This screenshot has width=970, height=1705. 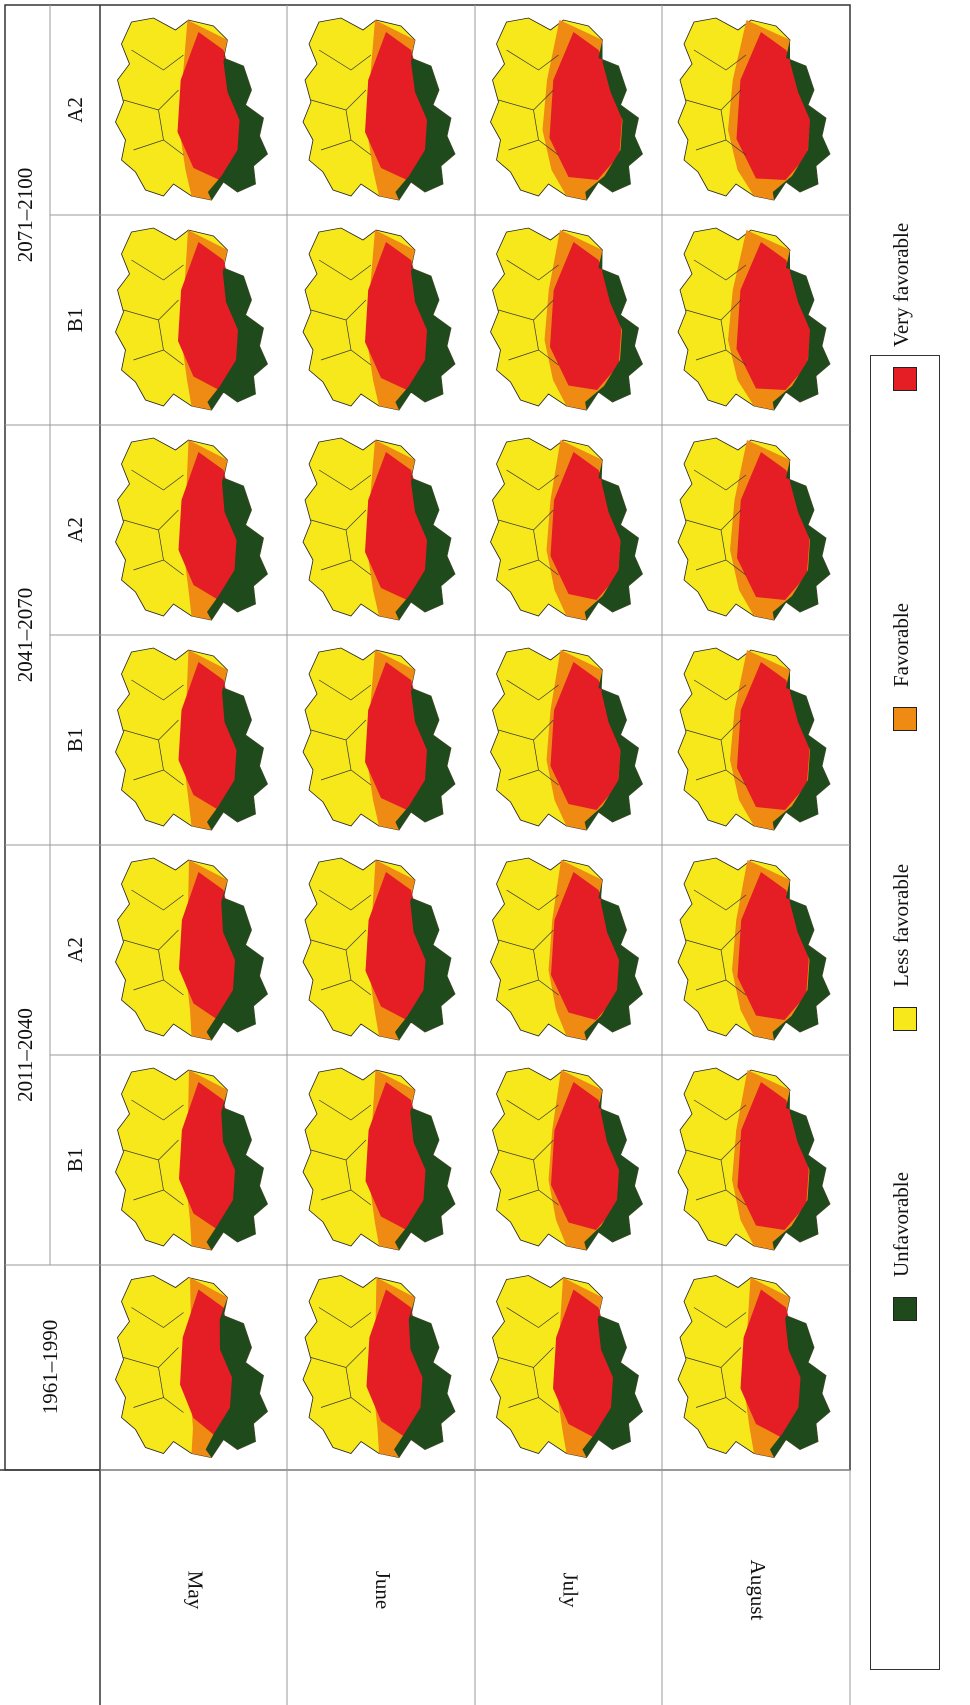 I want to click on period-label: 2071–2100, so click(x=25, y=215).